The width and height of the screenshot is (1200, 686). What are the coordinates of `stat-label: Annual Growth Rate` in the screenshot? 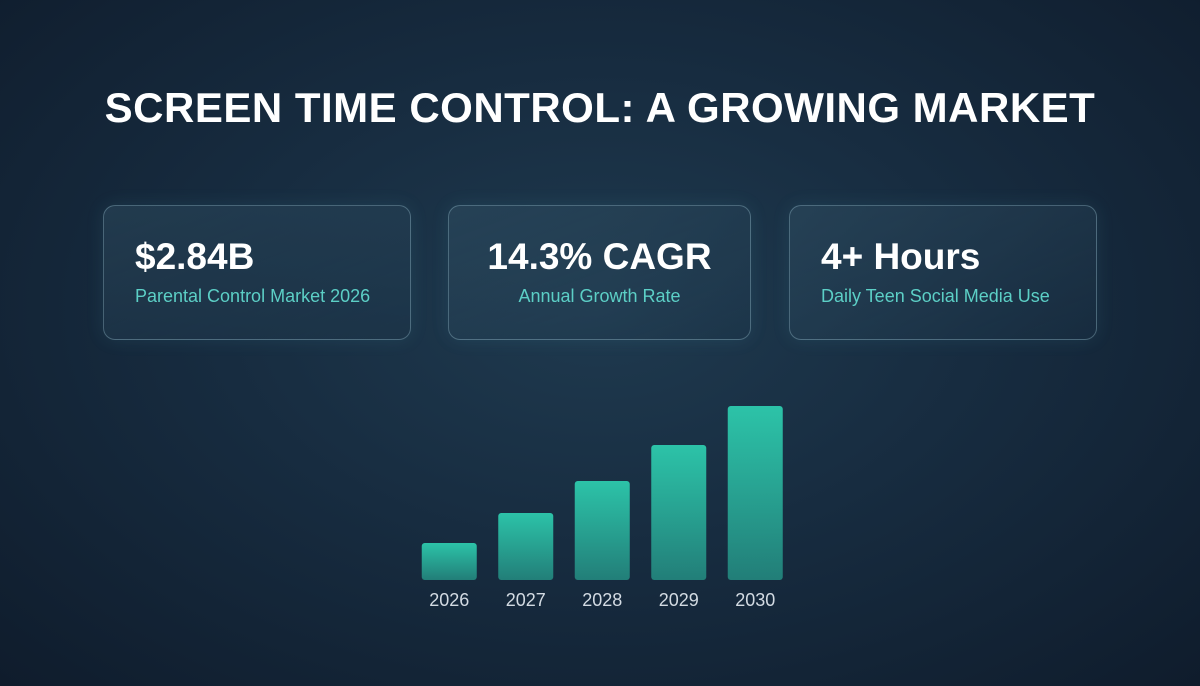 It's located at (599, 296).